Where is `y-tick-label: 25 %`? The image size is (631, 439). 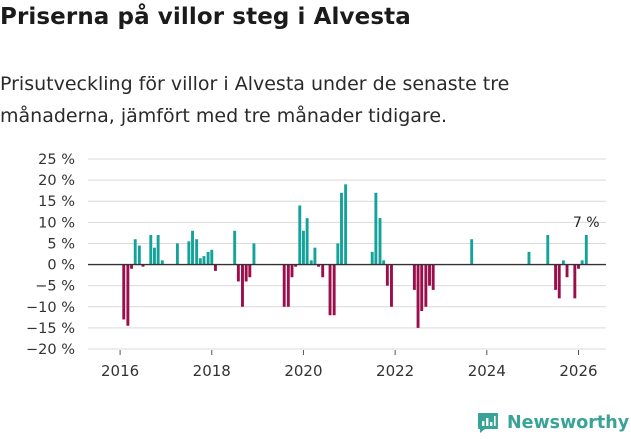 y-tick-label: 25 % is located at coordinates (56, 160).